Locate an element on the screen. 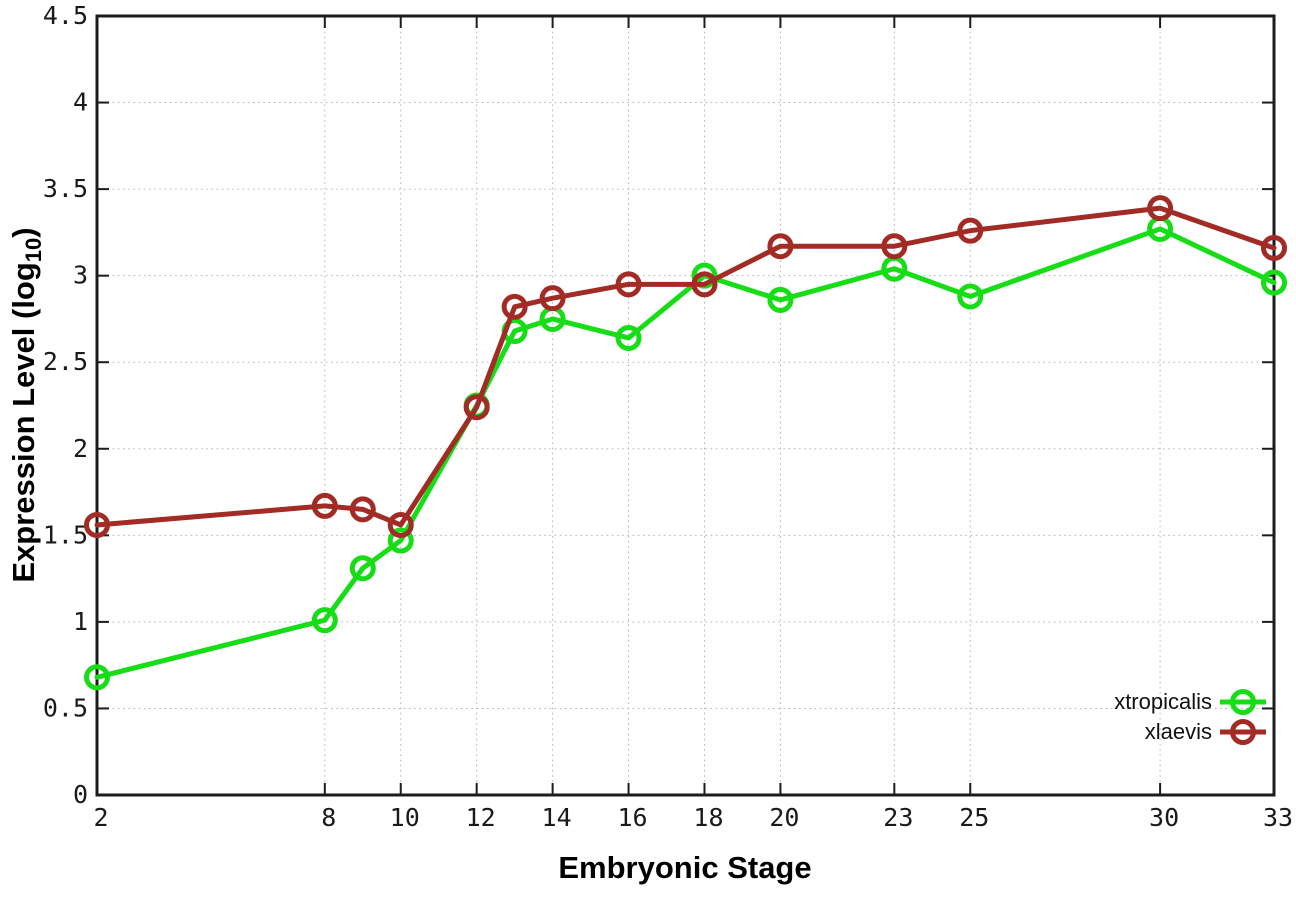 The height and width of the screenshot is (907, 1296). x-tick-label: 33 is located at coordinates (1278, 817).